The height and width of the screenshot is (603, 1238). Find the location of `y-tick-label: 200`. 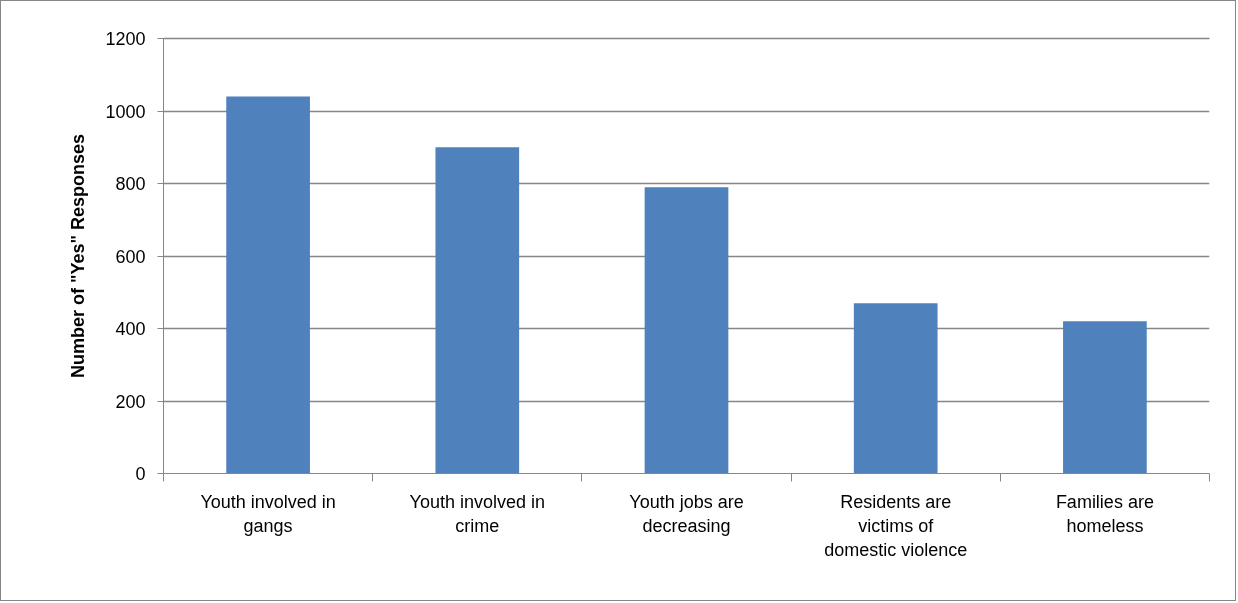

y-tick-label: 200 is located at coordinates (130, 401).